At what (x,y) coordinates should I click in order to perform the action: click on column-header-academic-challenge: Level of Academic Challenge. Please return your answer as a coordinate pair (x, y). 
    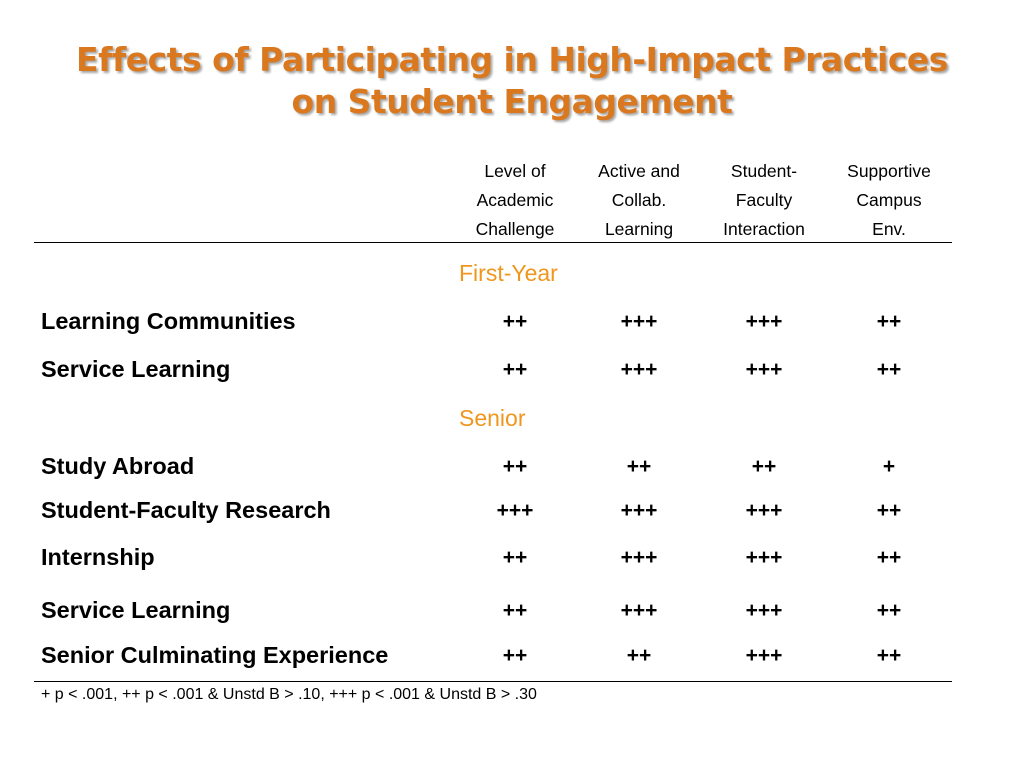
    Looking at the image, I should click on (515, 200).